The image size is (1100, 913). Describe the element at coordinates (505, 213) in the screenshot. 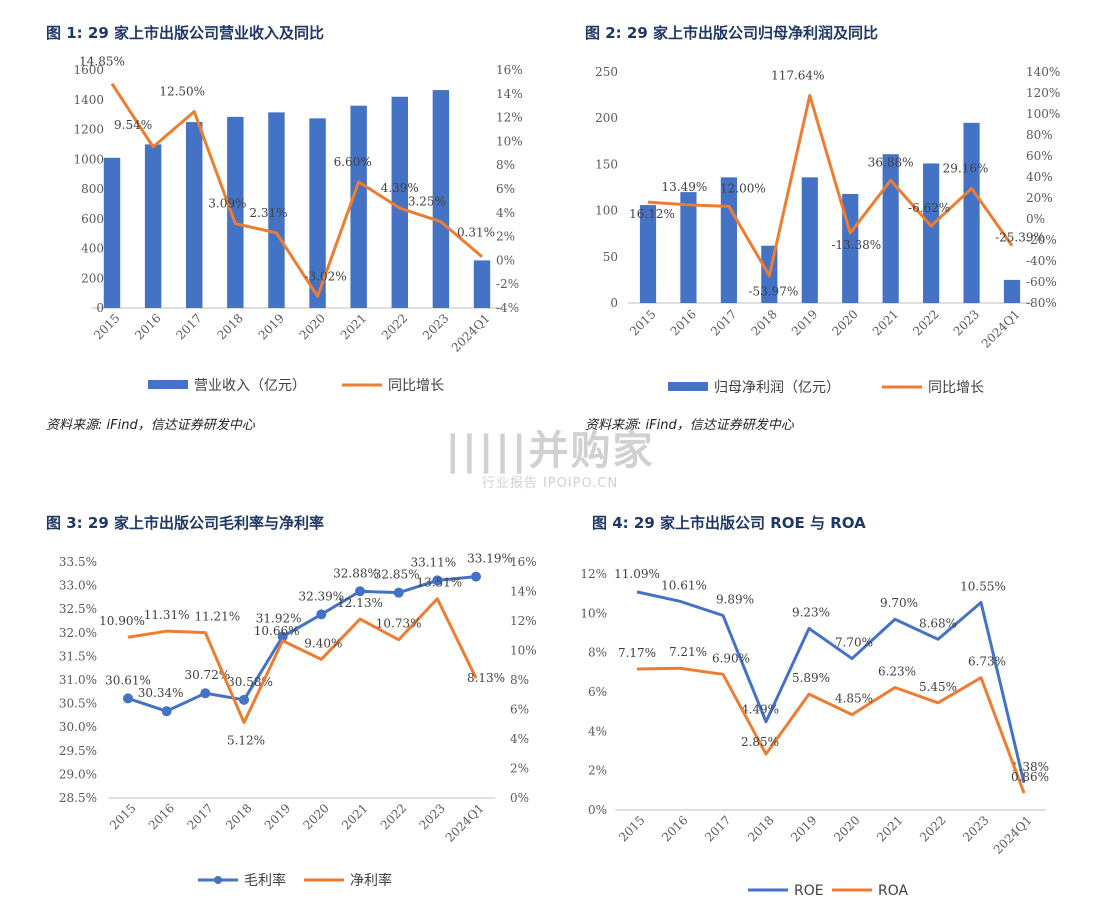

I see `right-axis-tick: 4%` at that location.